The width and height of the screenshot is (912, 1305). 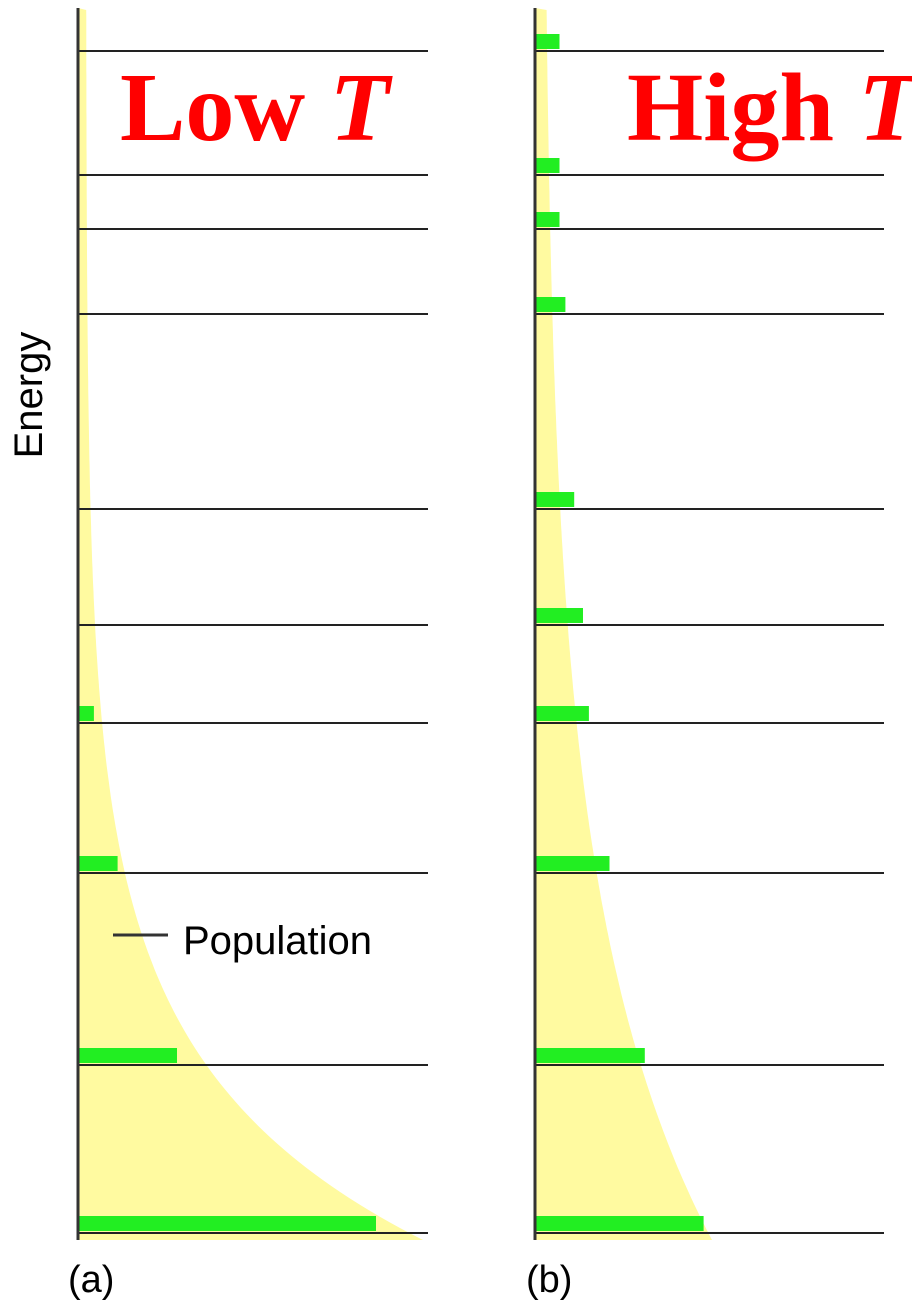 I want to click on panel-label-a: (a), so click(x=91, y=1280).